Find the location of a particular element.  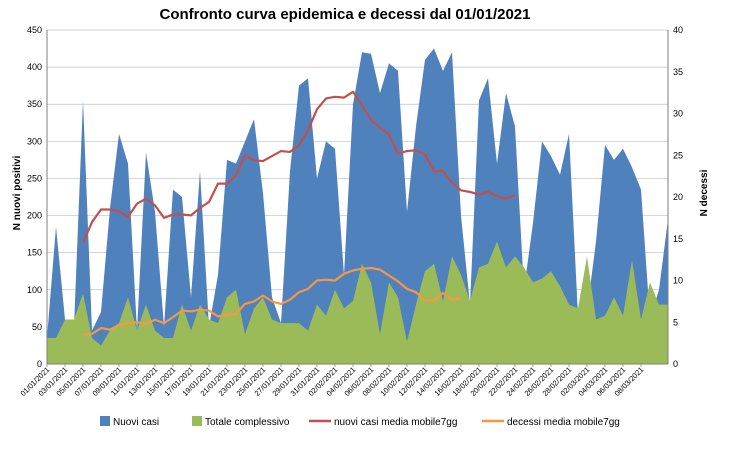

legend-label: nuovi casi media mobile7gg is located at coordinates (395, 422).